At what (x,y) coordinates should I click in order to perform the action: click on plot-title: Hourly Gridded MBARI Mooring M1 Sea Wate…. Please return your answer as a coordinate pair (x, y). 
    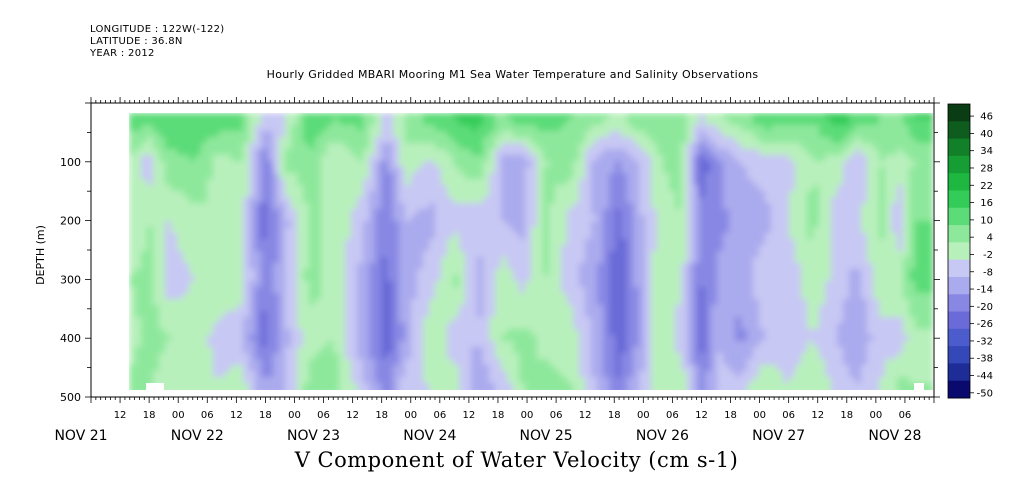
    Looking at the image, I should click on (512, 74).